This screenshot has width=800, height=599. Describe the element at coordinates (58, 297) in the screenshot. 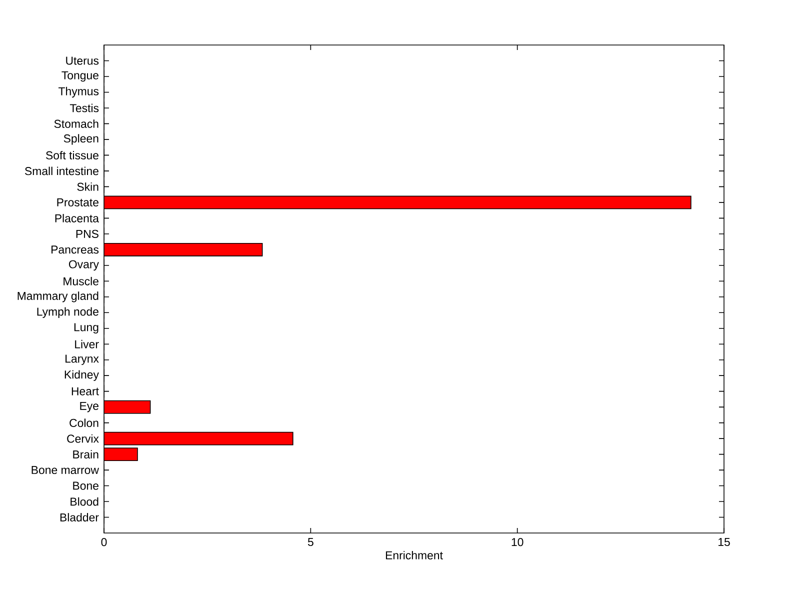

I see `y-tick-label: Mammary gland` at that location.